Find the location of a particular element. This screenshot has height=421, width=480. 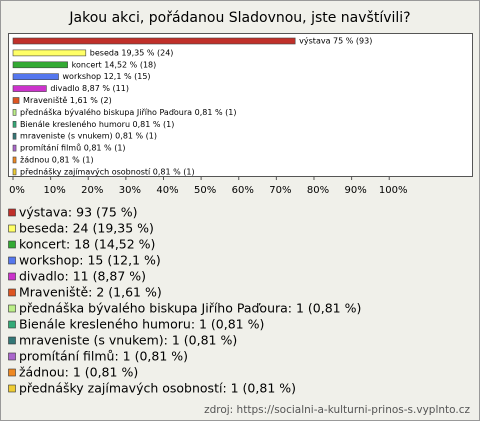

x-tick-label: 30% is located at coordinates (130, 190).